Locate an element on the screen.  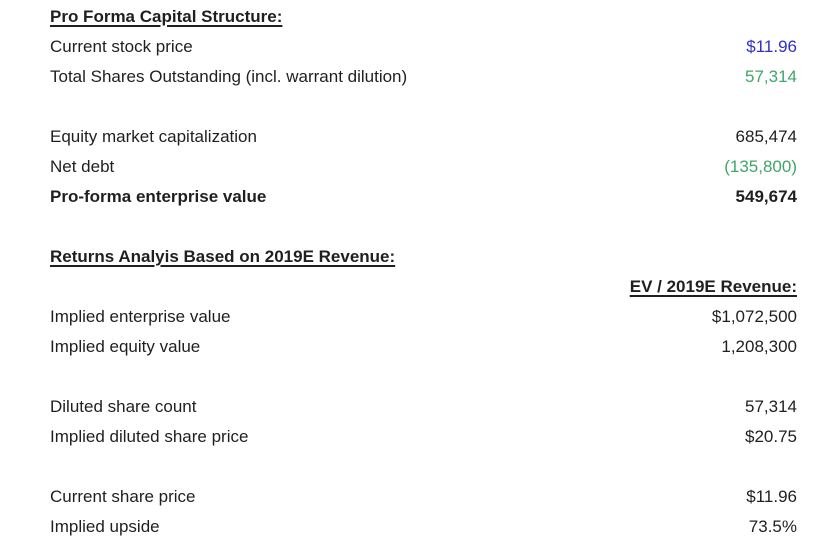
row-label: Implied upside is located at coordinates (105, 526).